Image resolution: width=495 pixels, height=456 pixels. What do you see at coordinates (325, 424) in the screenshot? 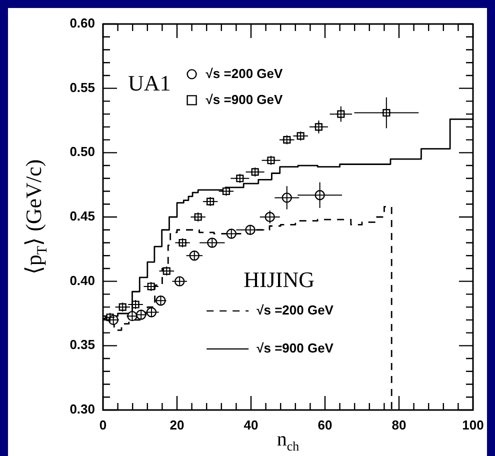
I see `x-tick-label: 60` at bounding box center [325, 424].